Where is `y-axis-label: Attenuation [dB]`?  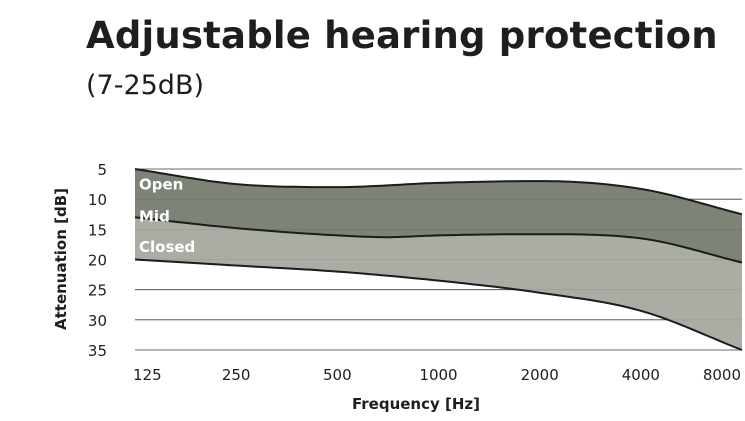 y-axis-label: Attenuation [dB] is located at coordinates (61, 259).